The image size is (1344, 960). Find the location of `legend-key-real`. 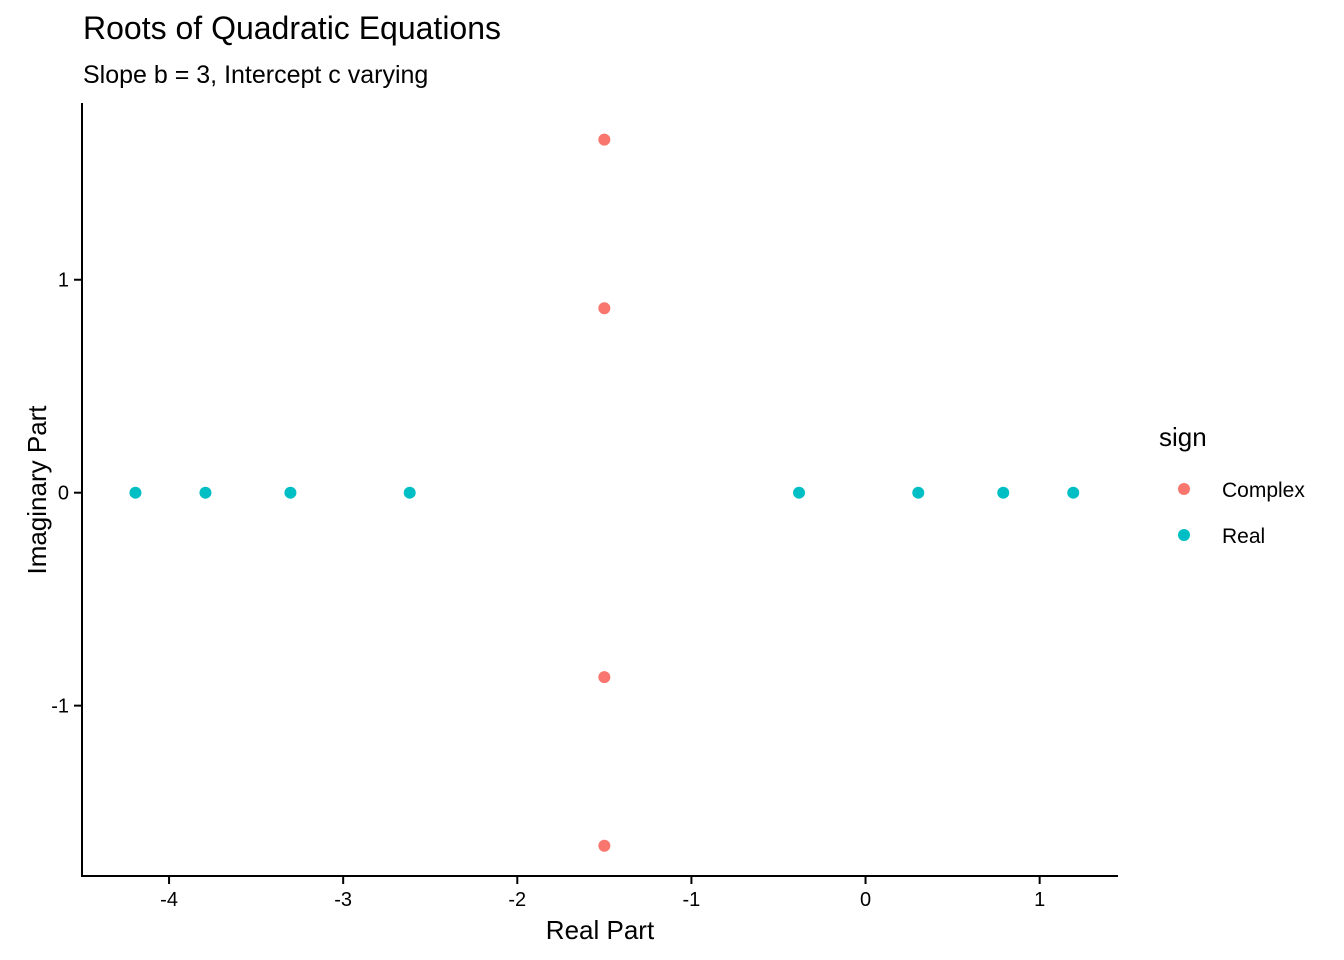

legend-key-real is located at coordinates (1184, 535).